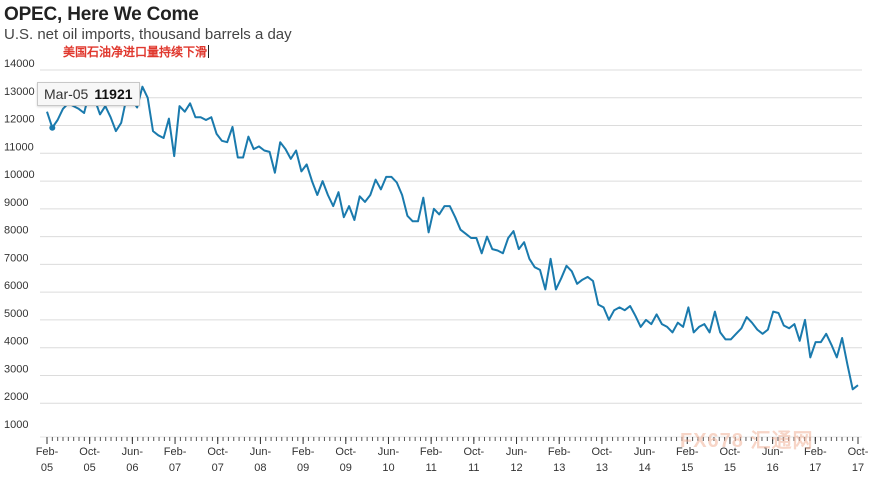 This screenshot has height=478, width=875. I want to click on text-cursor, so click(209, 51).